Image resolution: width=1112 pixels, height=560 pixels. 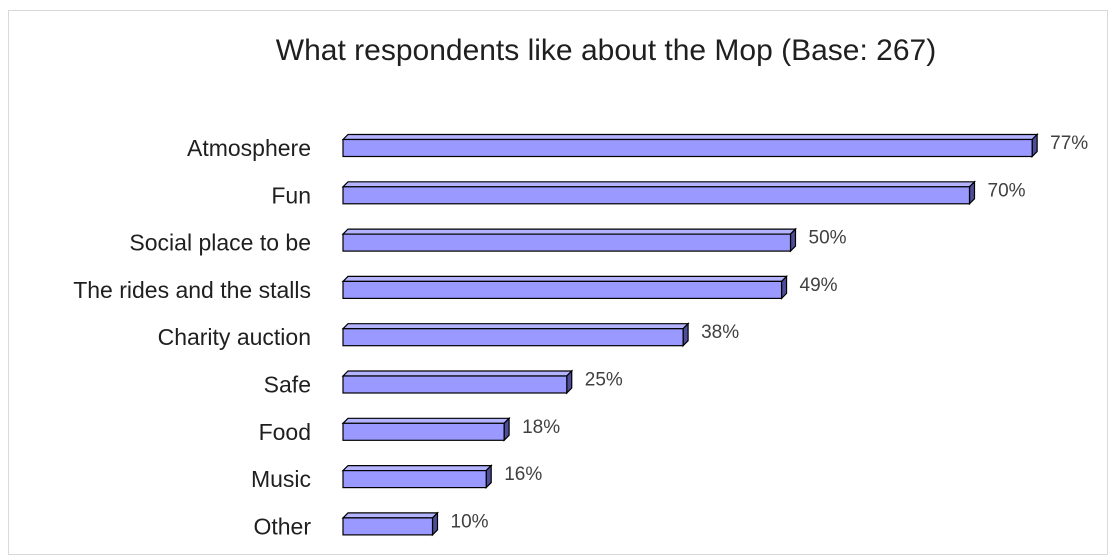 I want to click on data-label: 16%, so click(x=523, y=474).